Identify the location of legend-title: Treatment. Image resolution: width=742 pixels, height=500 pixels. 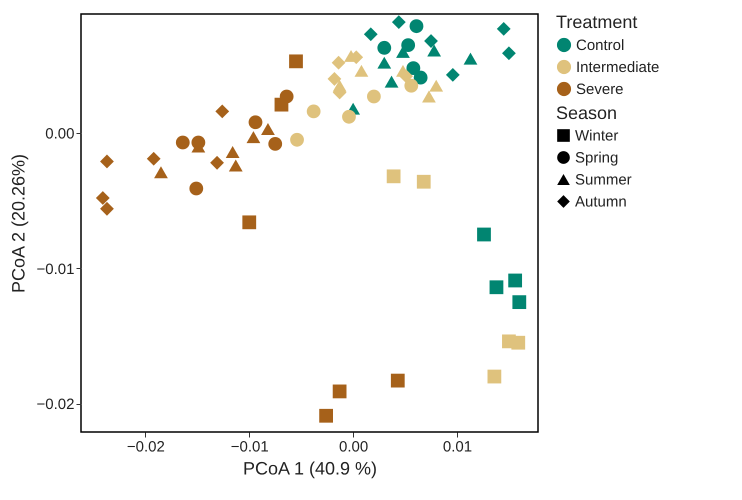
(597, 22).